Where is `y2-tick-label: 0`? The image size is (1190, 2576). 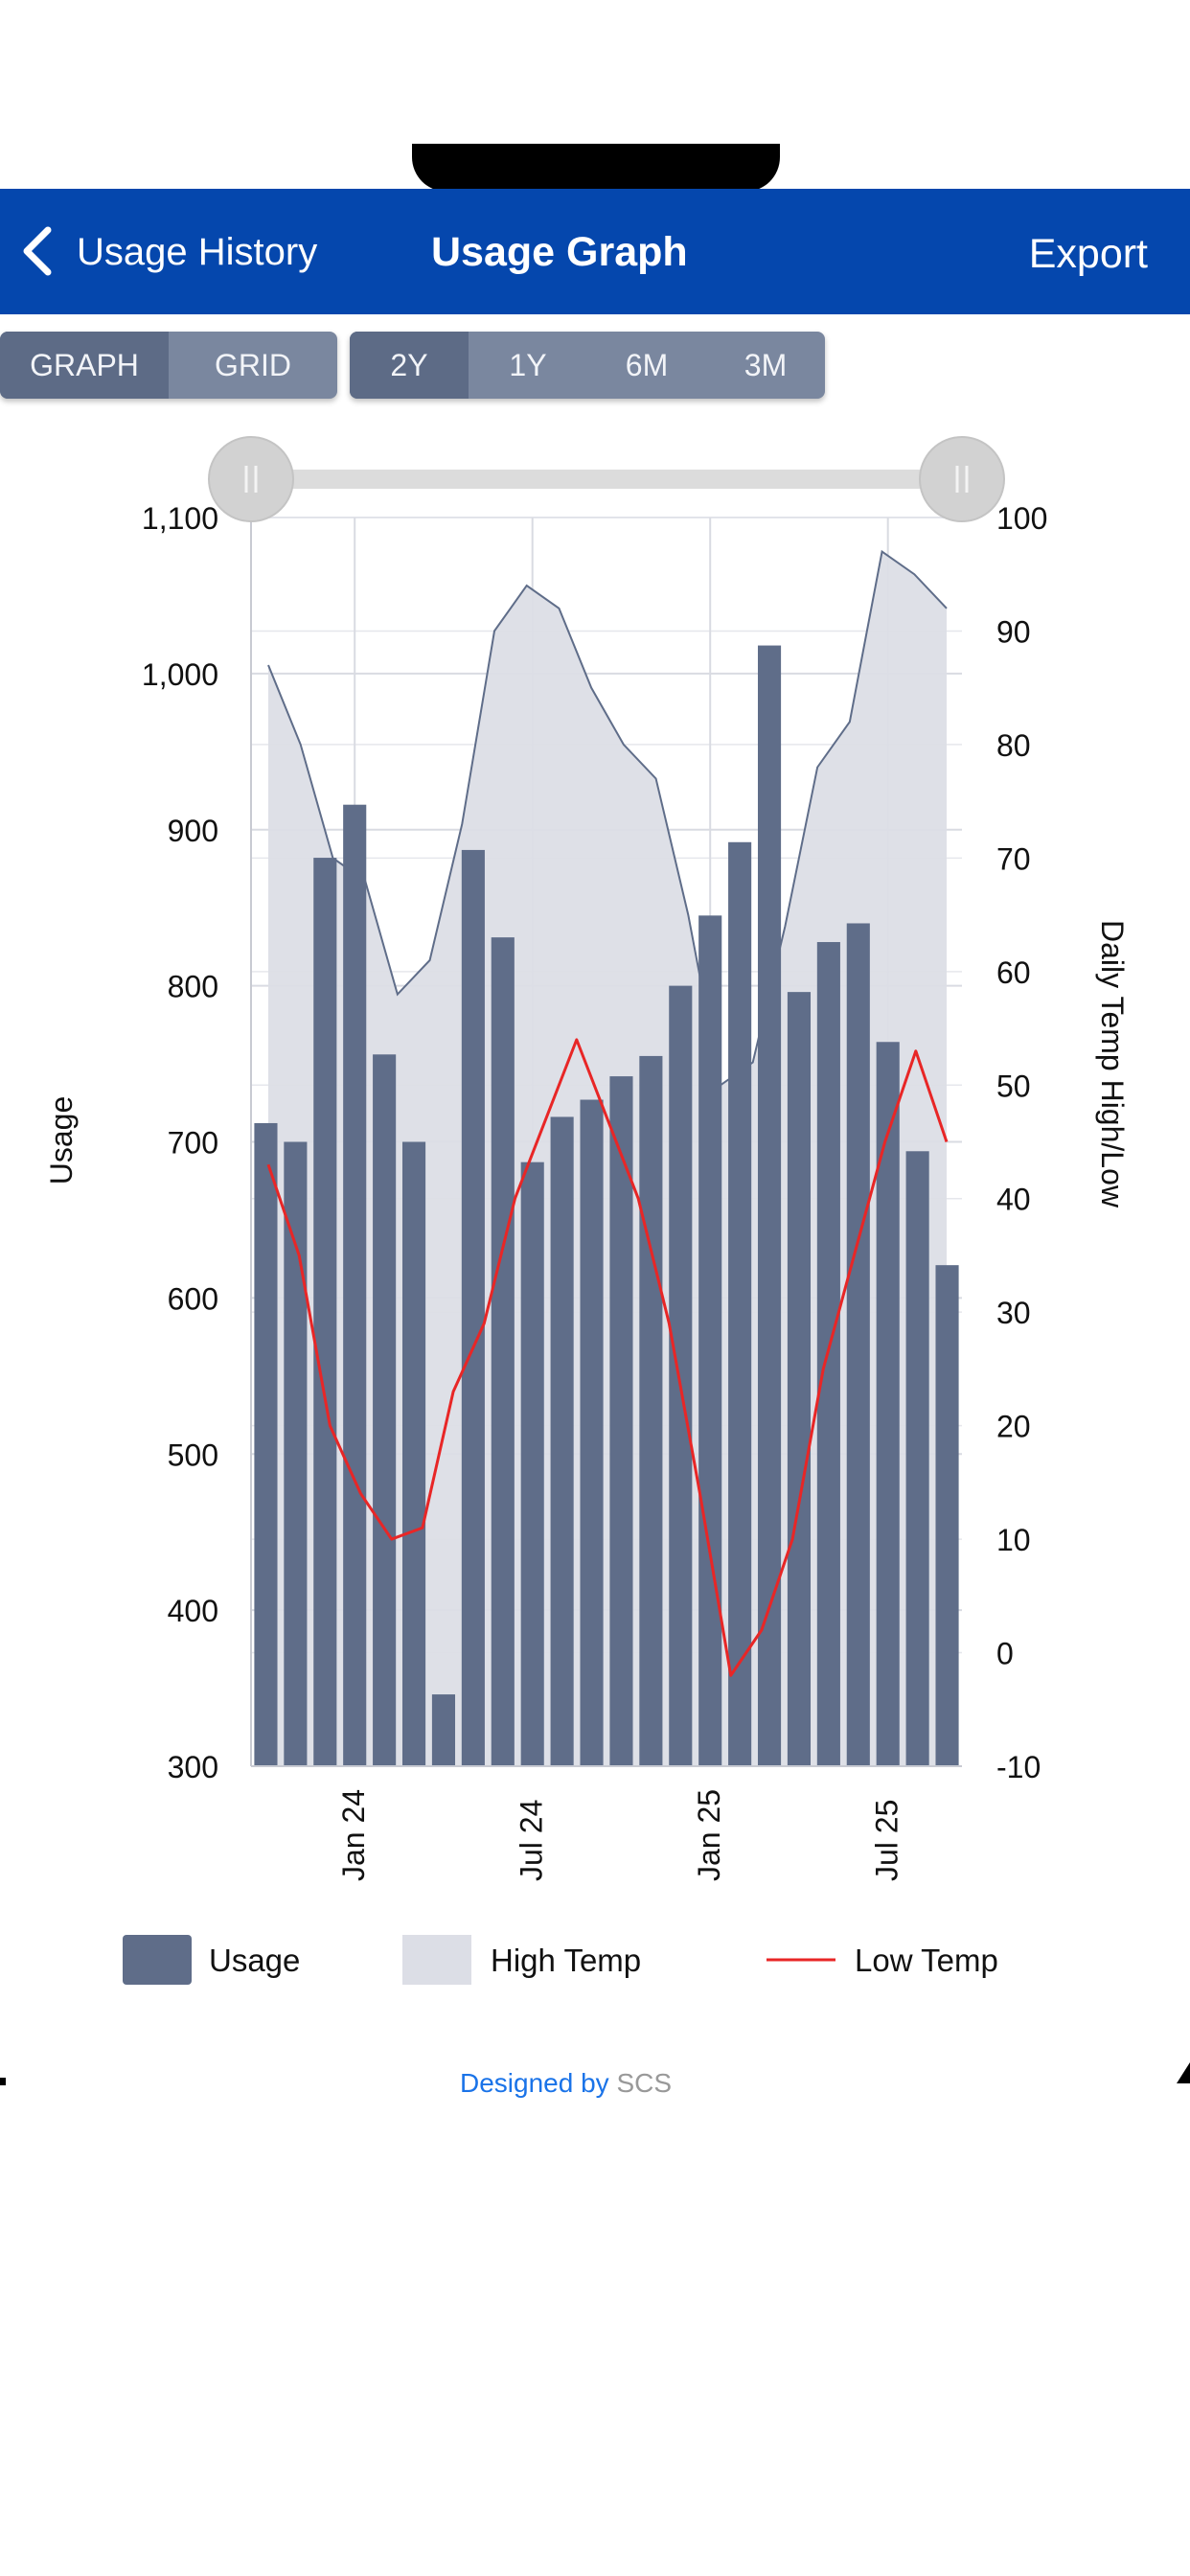 y2-tick-label: 0 is located at coordinates (1005, 1654).